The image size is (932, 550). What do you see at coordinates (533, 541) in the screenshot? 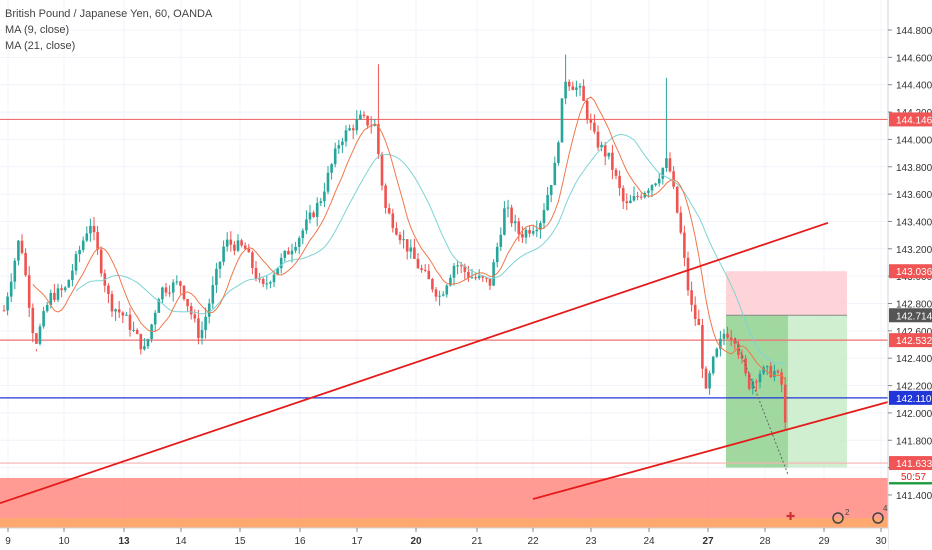
I see `time-tick-label: 22` at bounding box center [533, 541].